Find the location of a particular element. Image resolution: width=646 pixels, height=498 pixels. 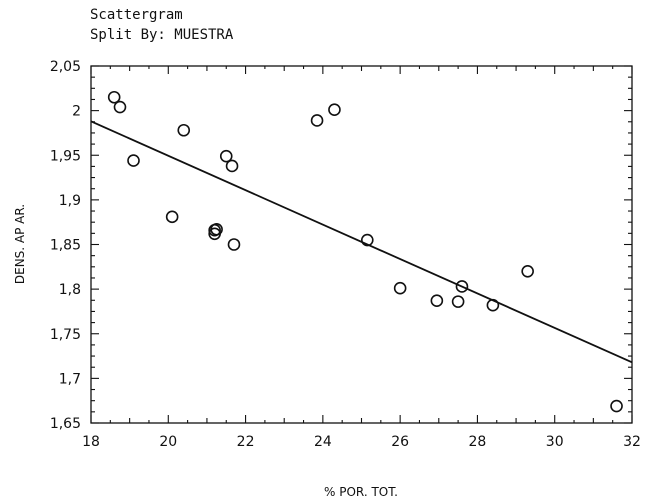

x-tick-label: 24 is located at coordinates (323, 442).